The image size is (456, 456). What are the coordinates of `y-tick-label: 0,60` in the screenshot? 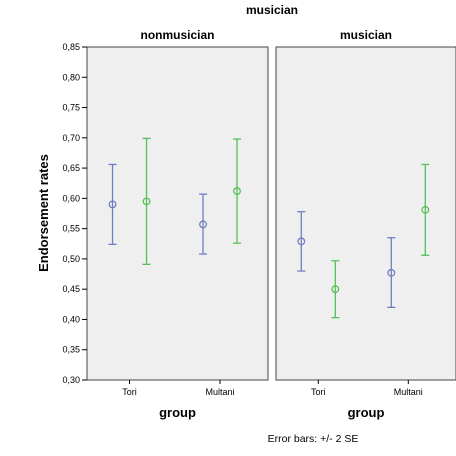 It's located at (71, 198).